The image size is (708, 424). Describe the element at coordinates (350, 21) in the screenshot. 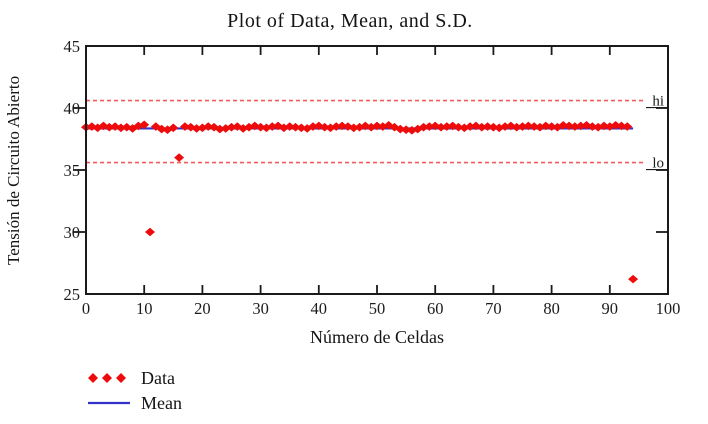

I see `chart-title: Plot of Data, Mean, and S.D.` at that location.